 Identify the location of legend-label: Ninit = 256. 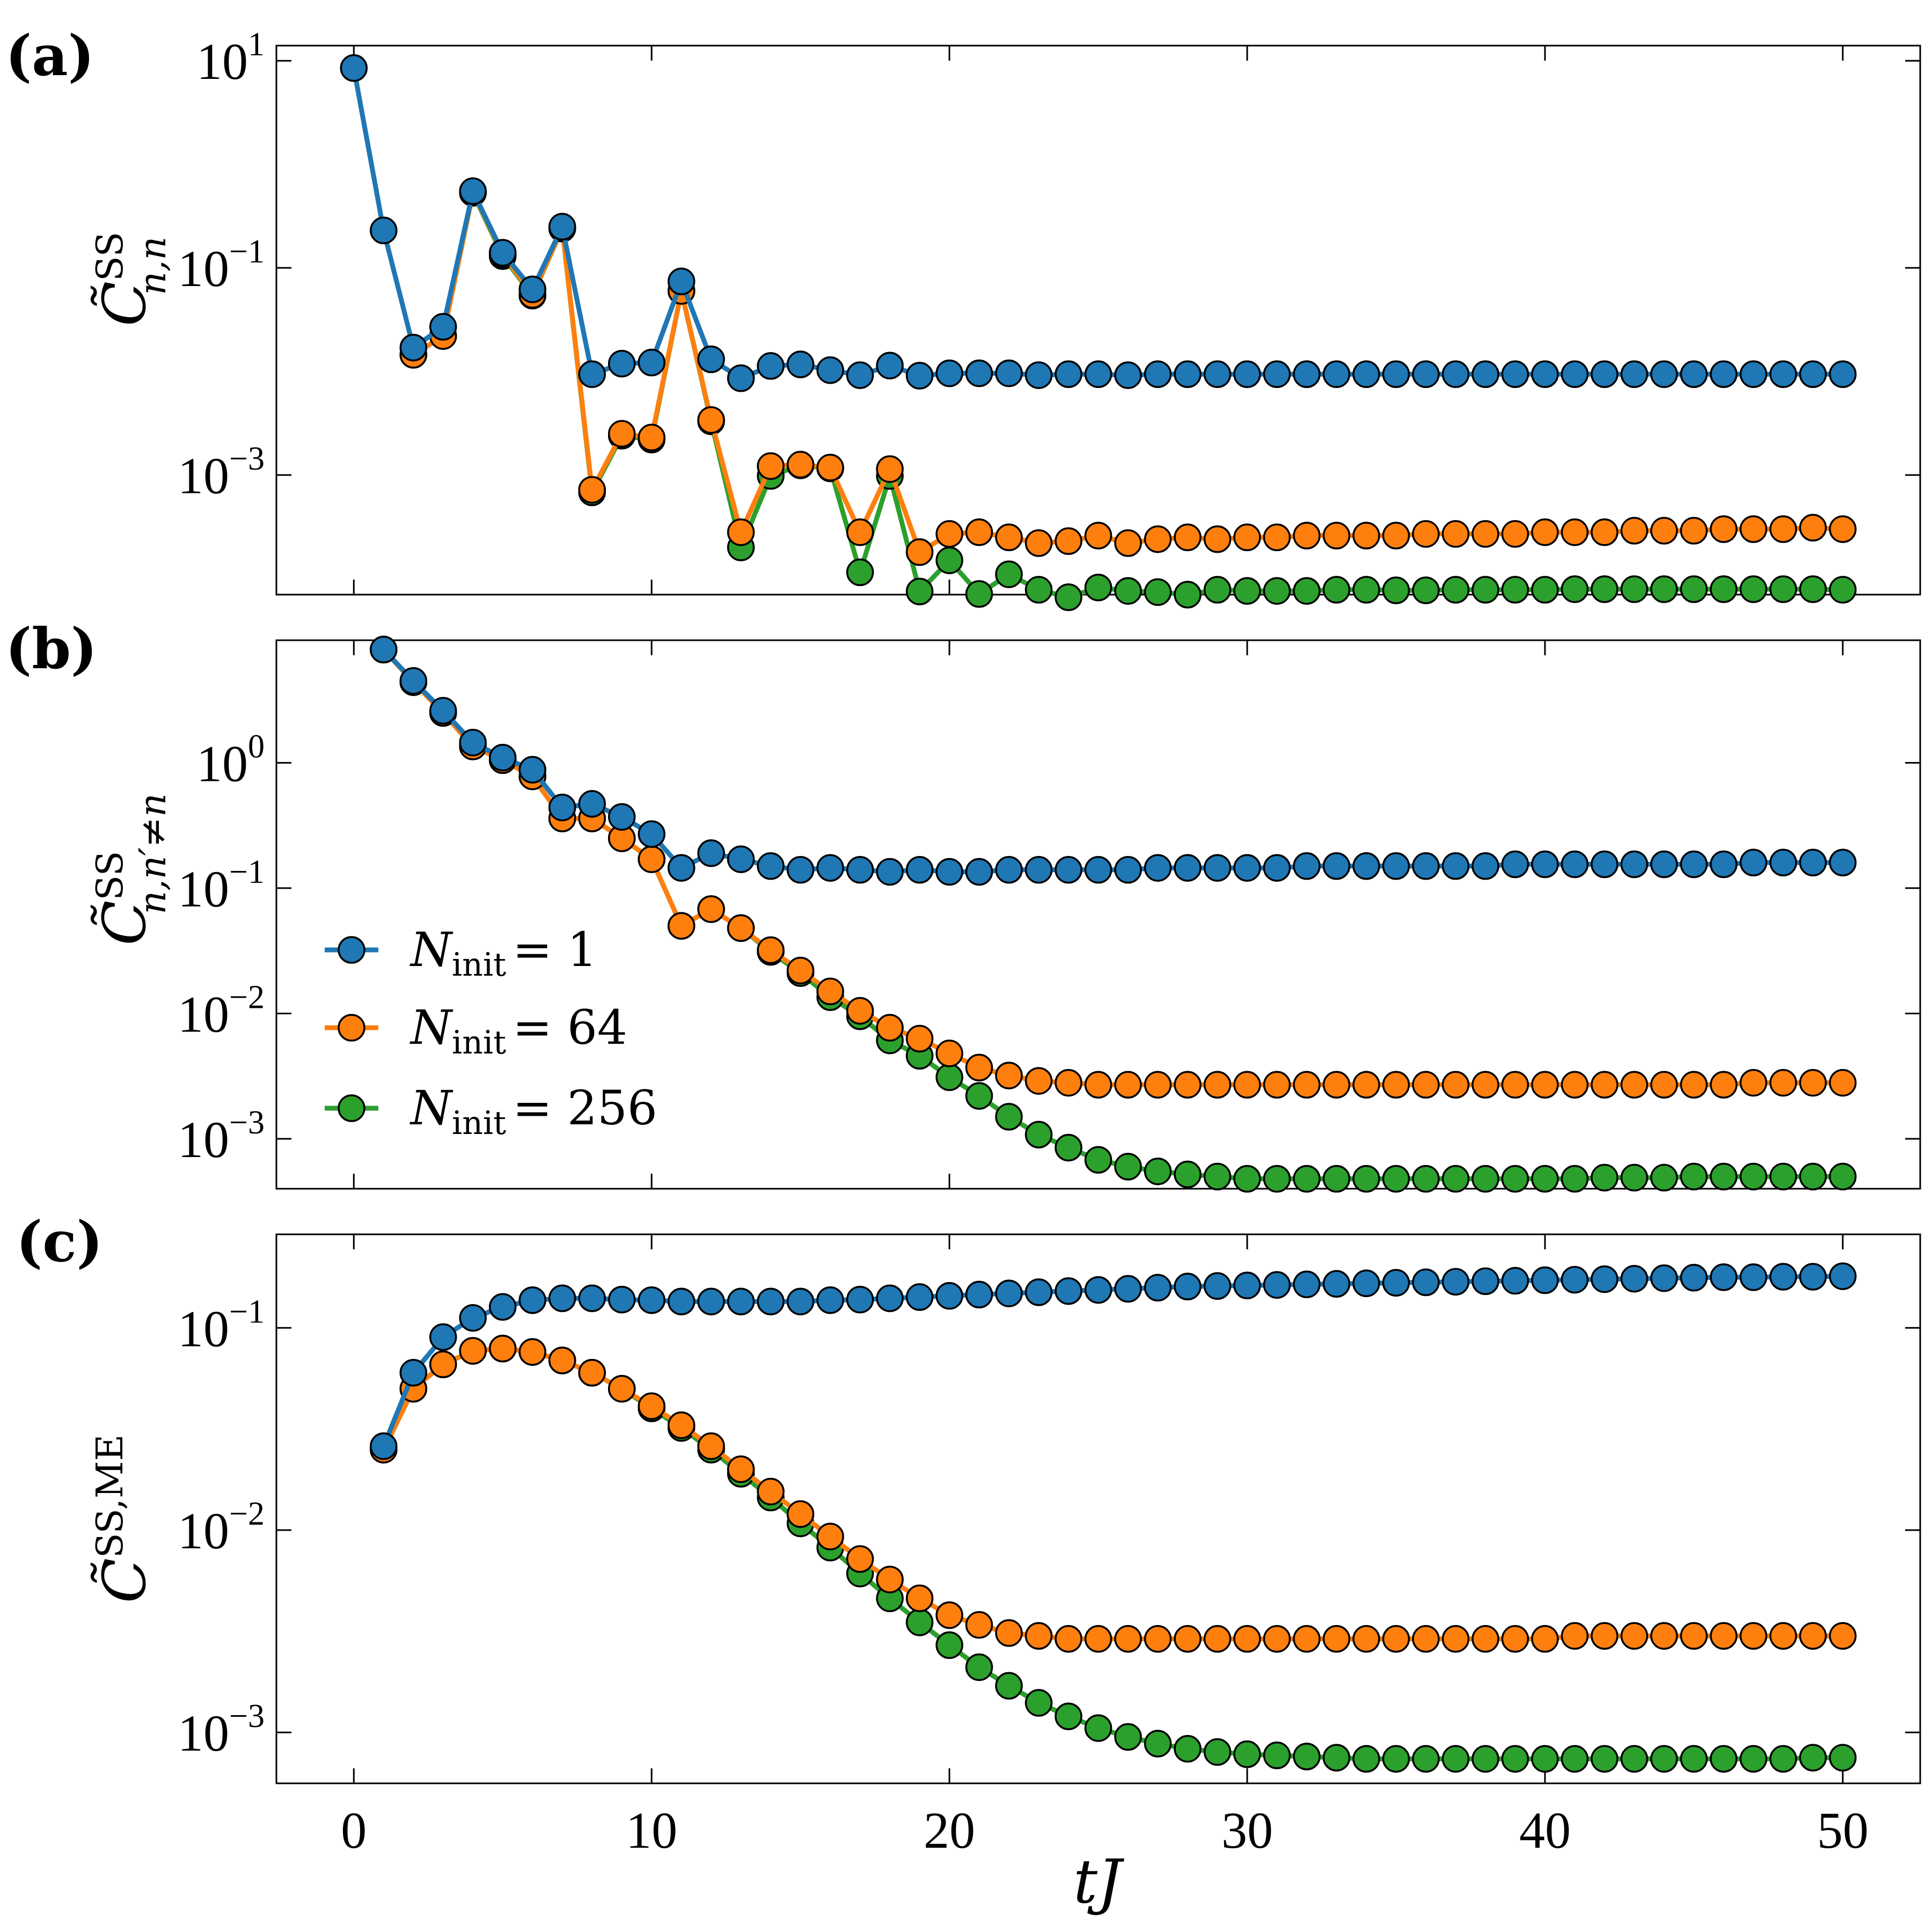
(533, 1111).